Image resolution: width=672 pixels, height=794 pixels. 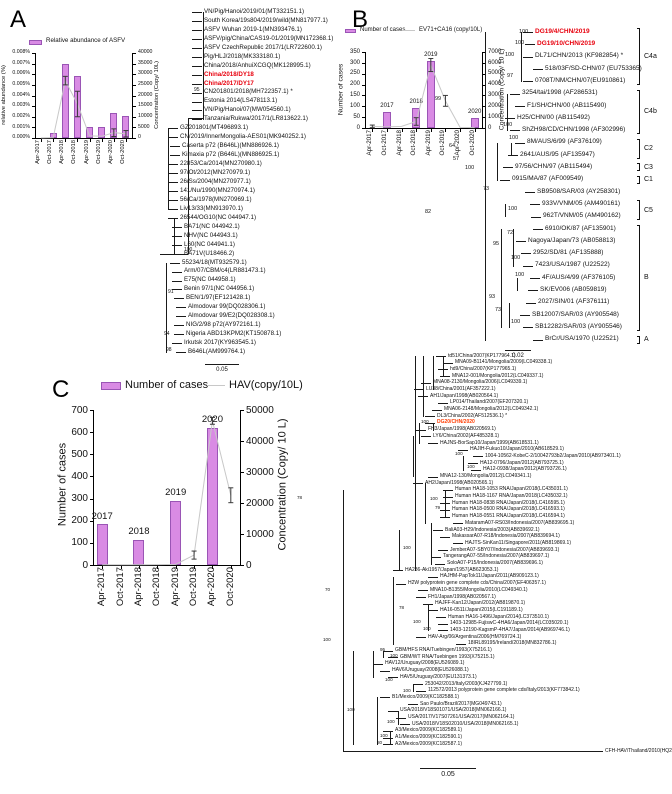 I want to click on tree-tip-label: HAV12/Uruguay/2008(EU526089.1), so click(x=425, y=663).